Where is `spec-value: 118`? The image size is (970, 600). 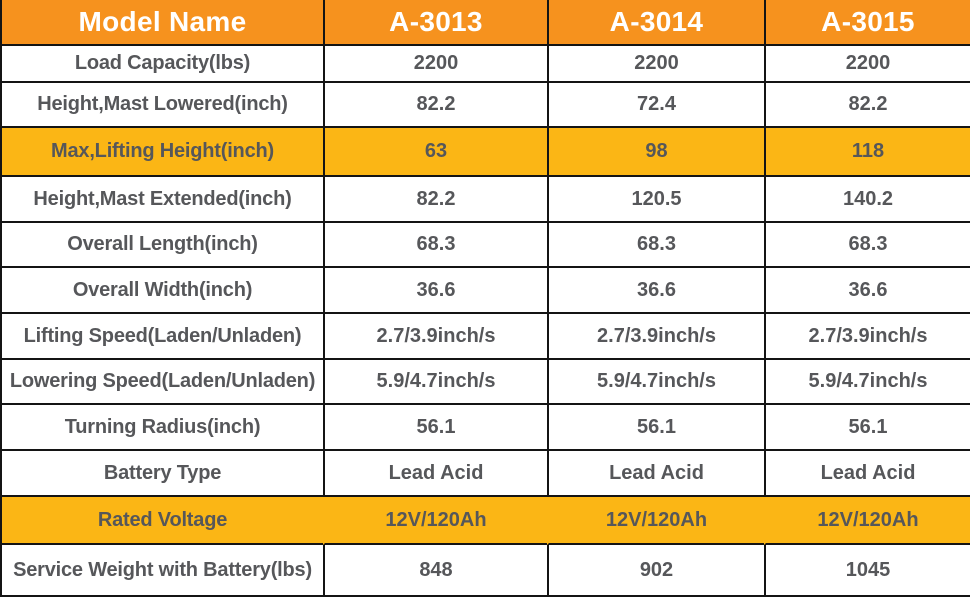 spec-value: 118 is located at coordinates (867, 152).